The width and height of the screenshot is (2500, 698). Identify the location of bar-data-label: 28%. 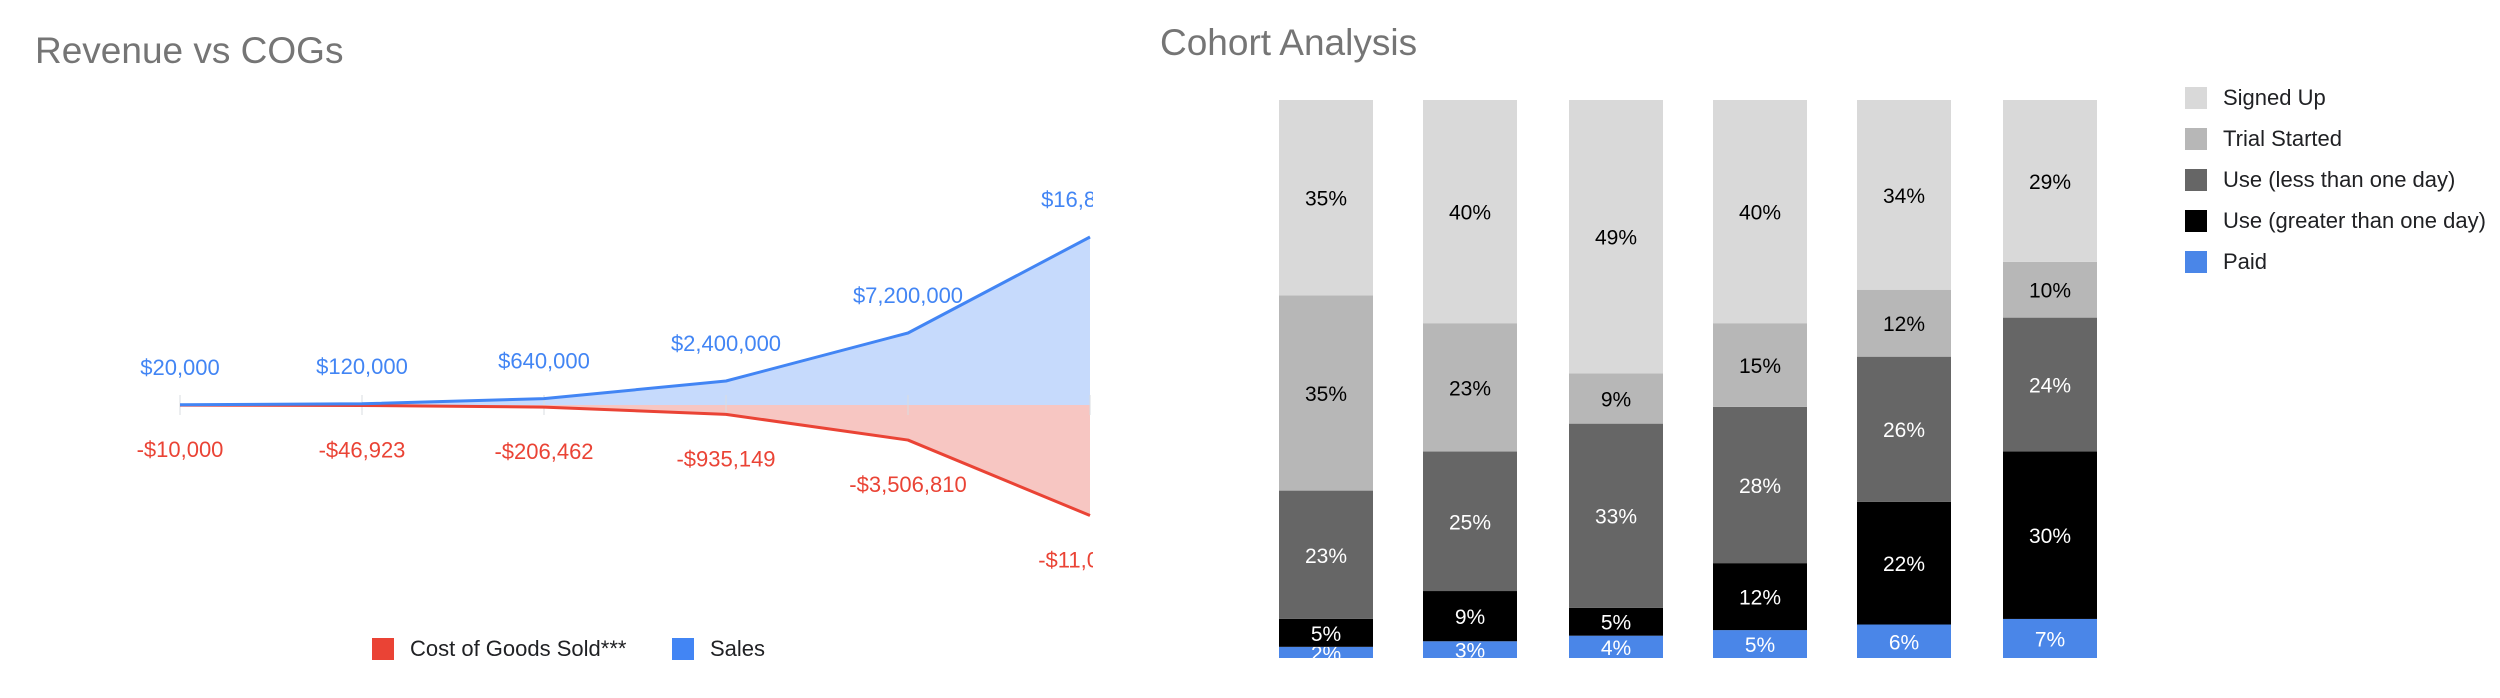
(1760, 486).